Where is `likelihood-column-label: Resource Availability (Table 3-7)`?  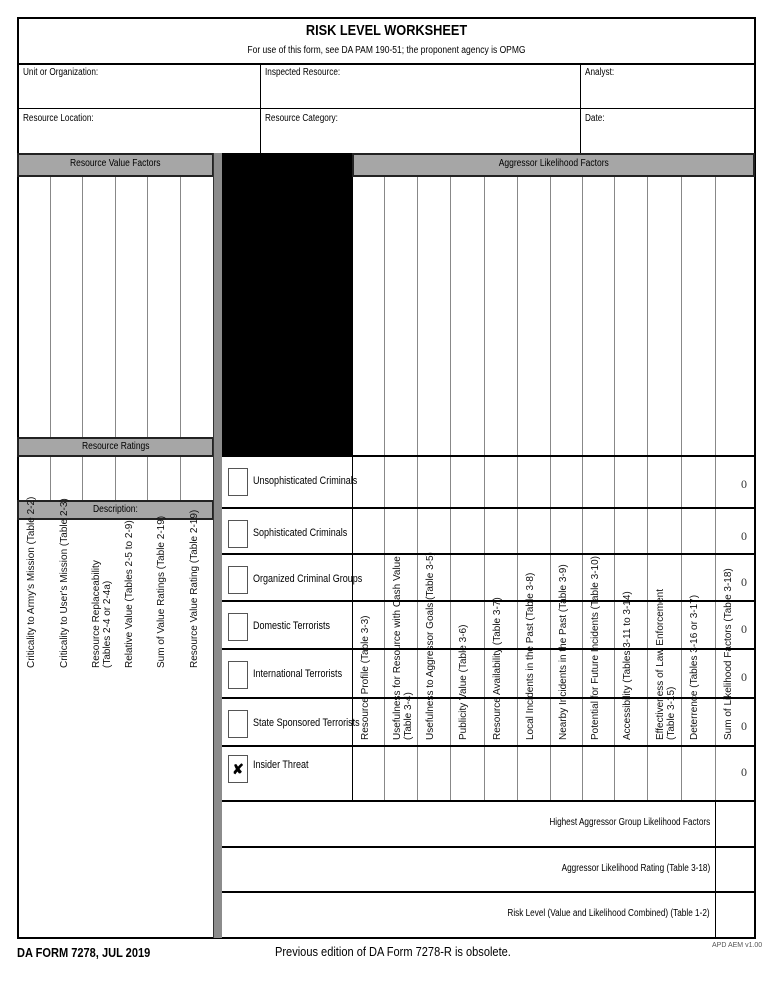
likelihood-column-label: Resource Availability (Table 3-7) is located at coordinates (497, 668).